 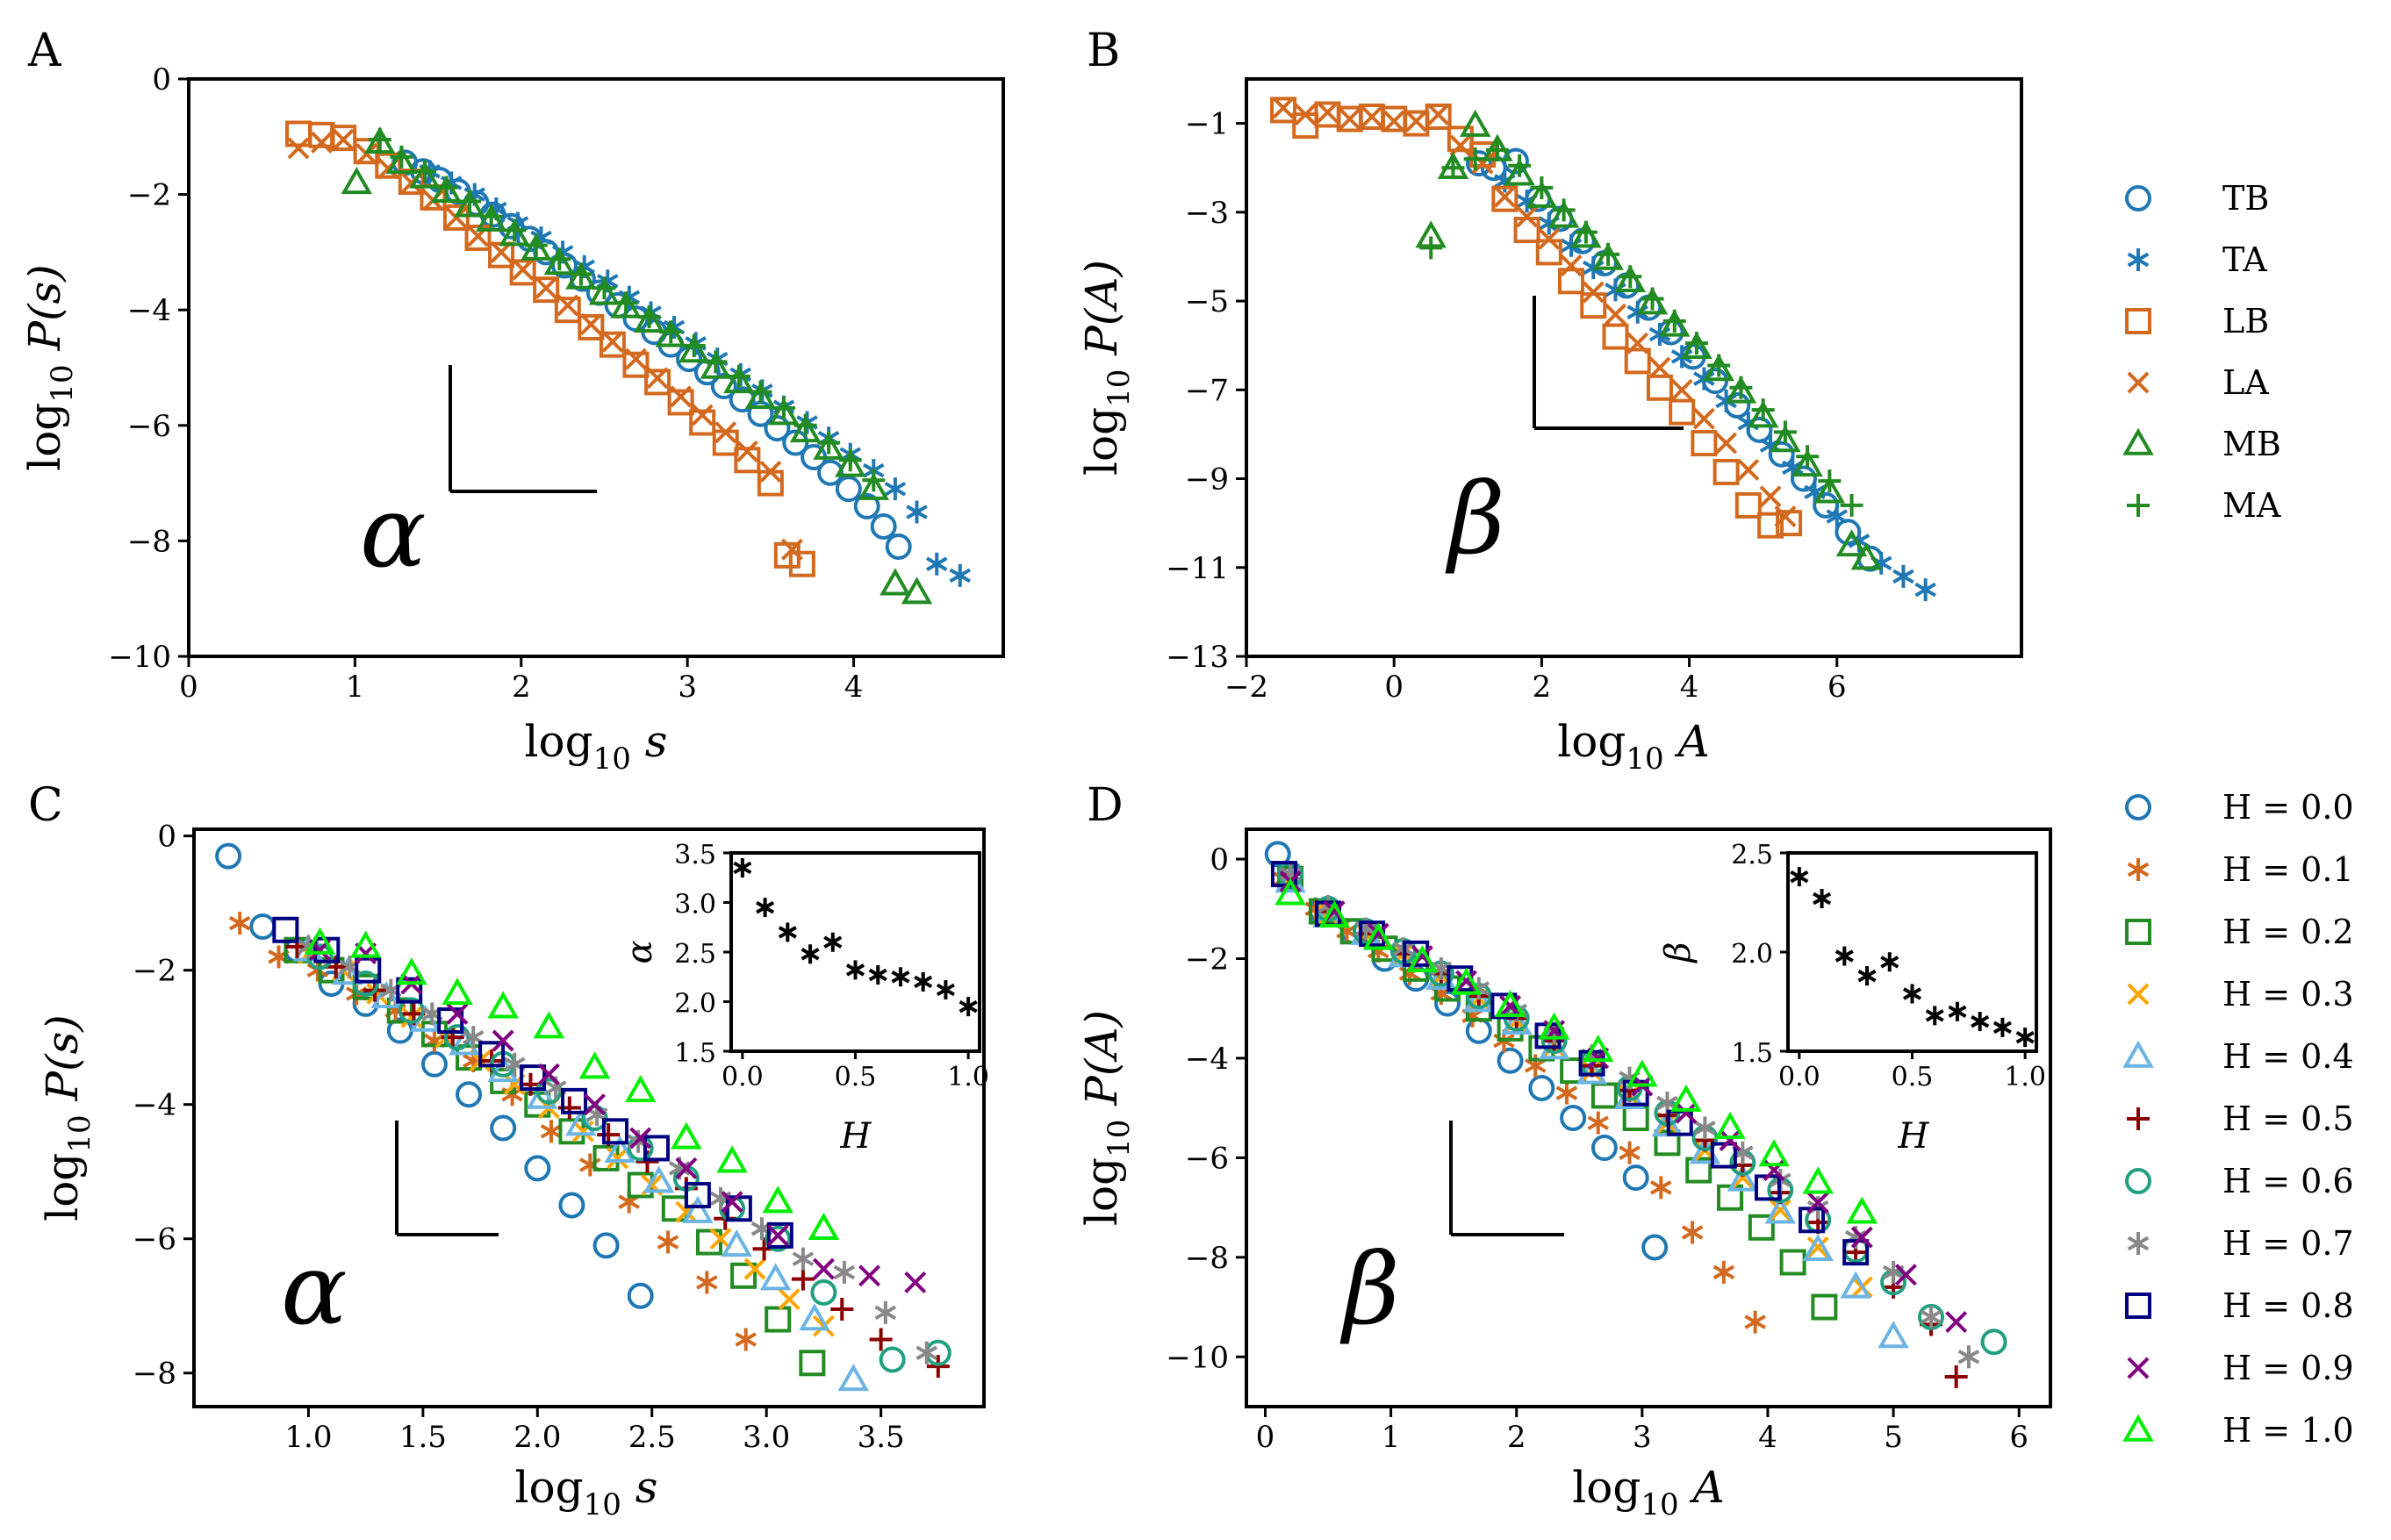 I want to click on legend-label: LA, so click(x=2245, y=382).